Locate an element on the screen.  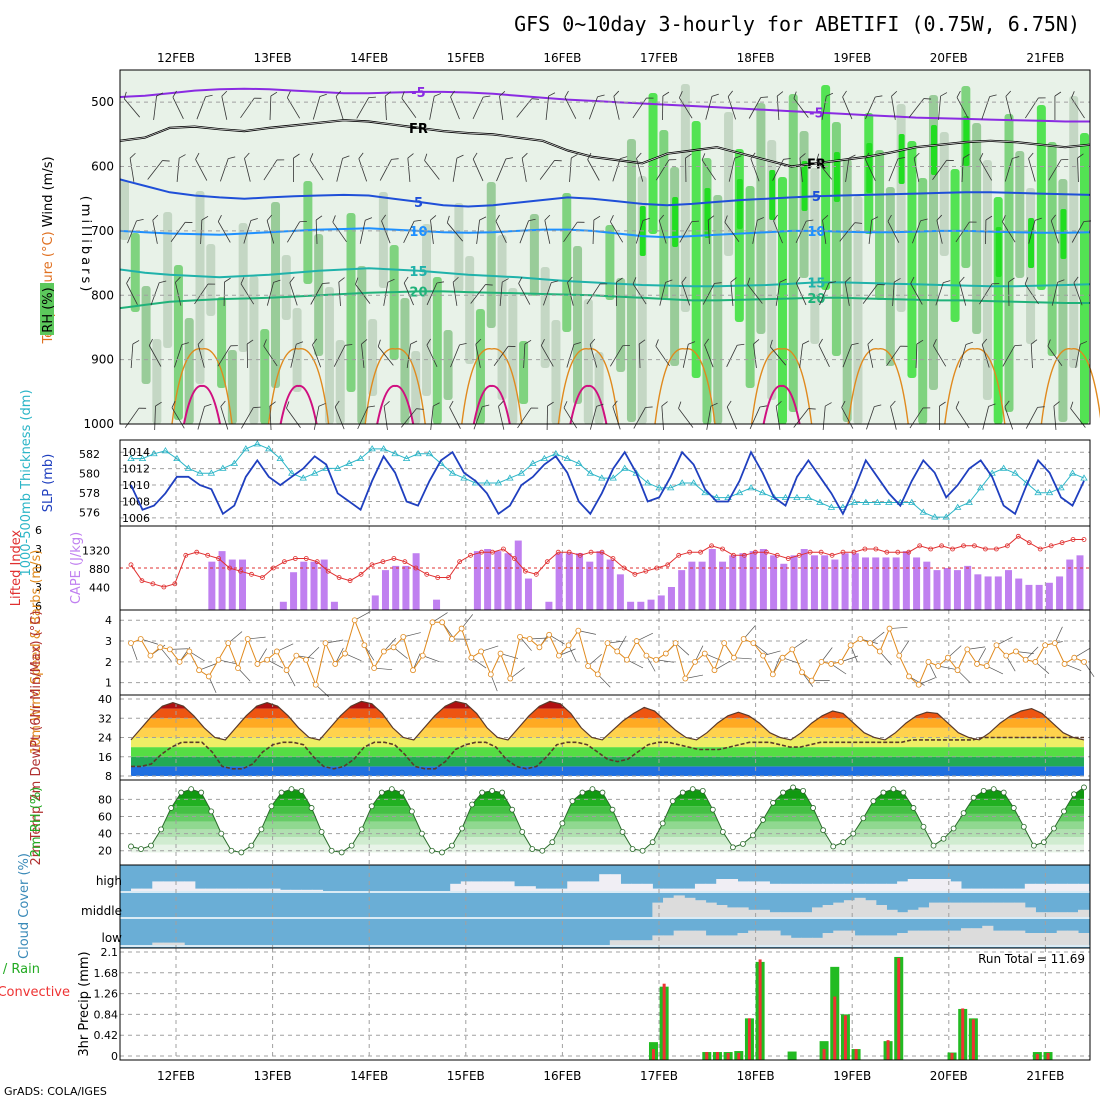
y-tick-label: 3 is located at coordinates (38, 587).